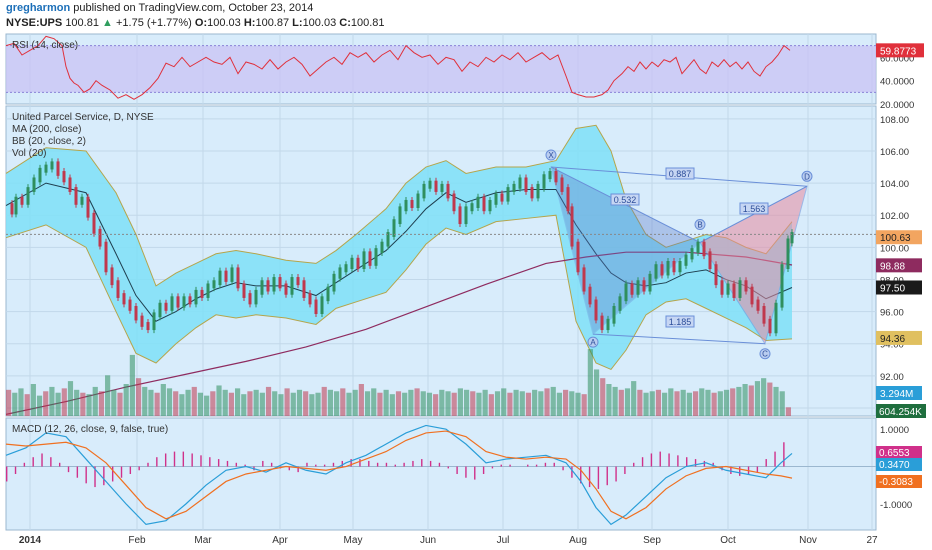  I want to click on time-tick-label: Mar, so click(203, 540).